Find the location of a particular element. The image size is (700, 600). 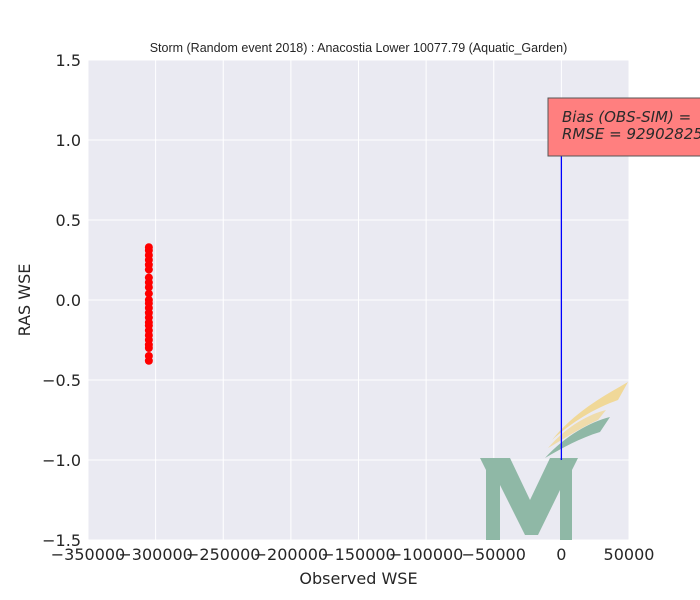

watermark-m-letter is located at coordinates (529, 499).